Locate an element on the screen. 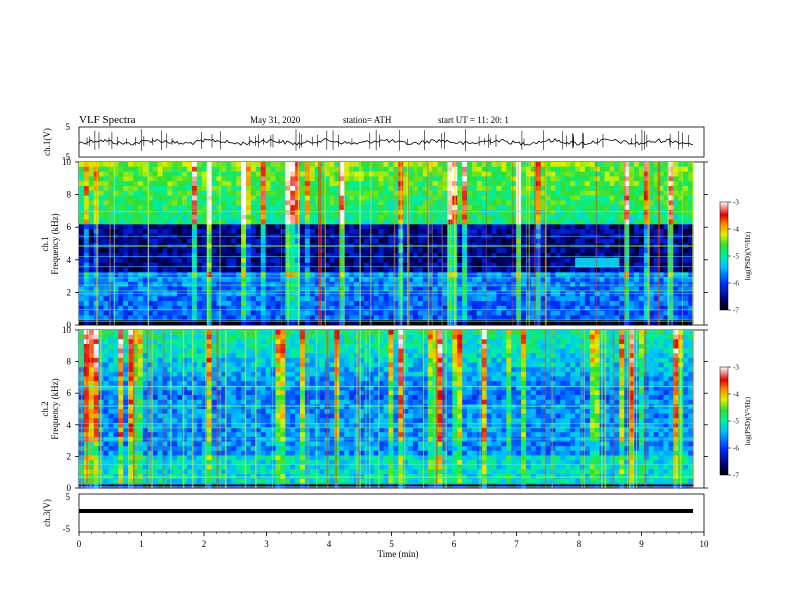 The image size is (792, 612). spectrogram-band is located at coordinates (386, 245).